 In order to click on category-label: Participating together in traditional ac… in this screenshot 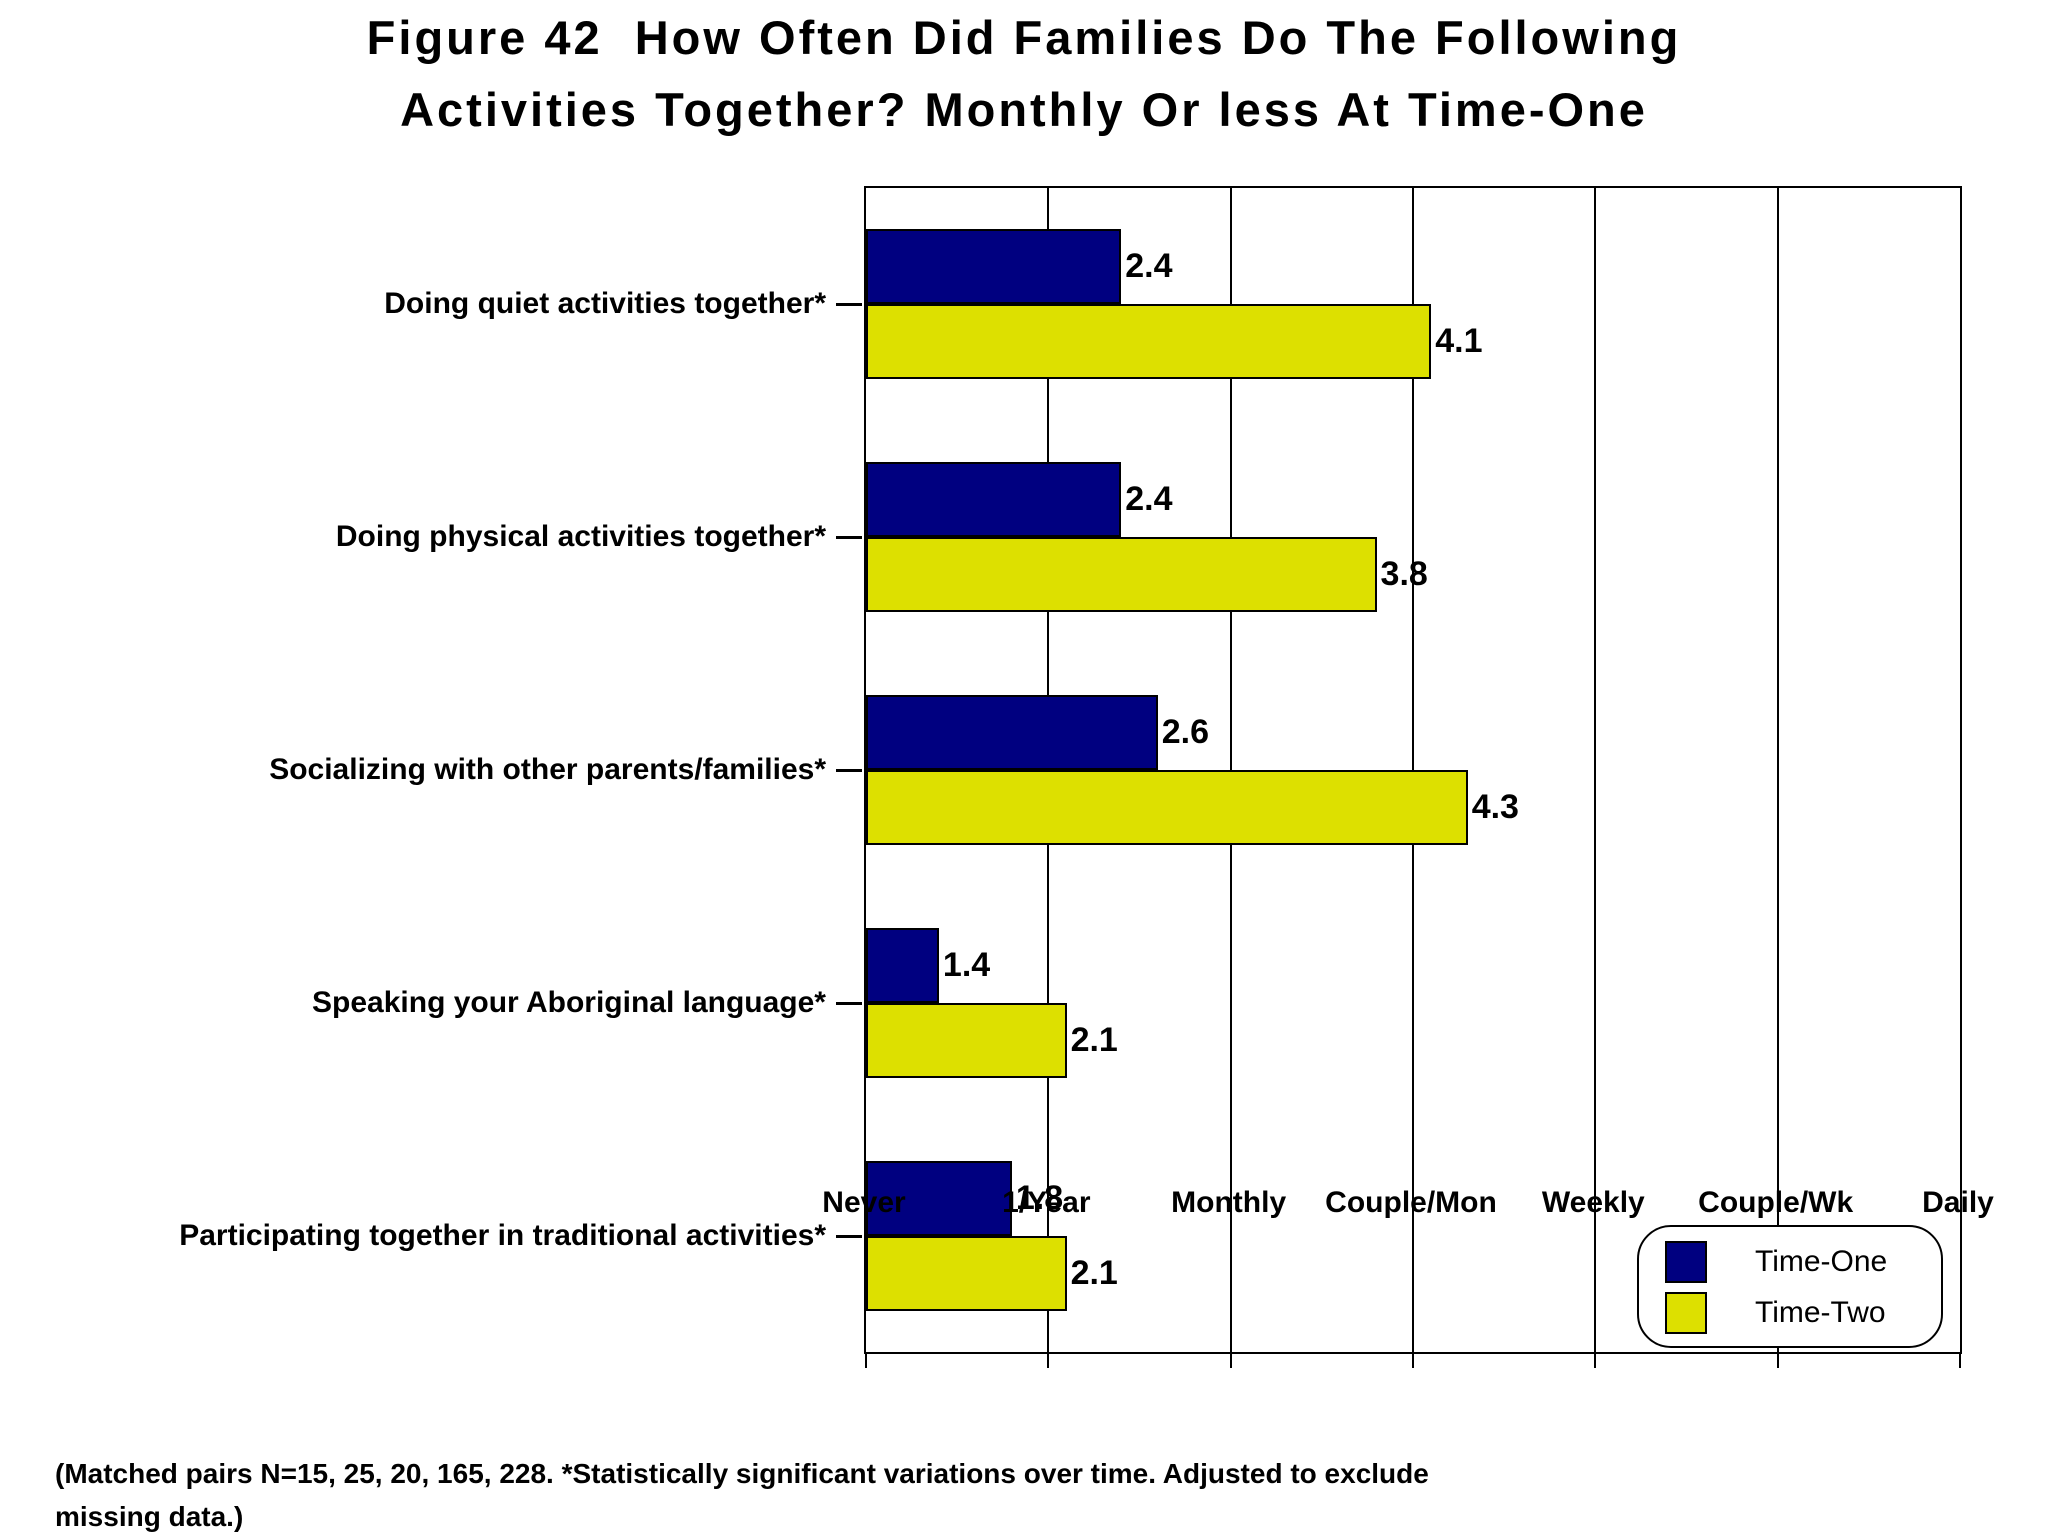, I will do `click(502, 1235)`.